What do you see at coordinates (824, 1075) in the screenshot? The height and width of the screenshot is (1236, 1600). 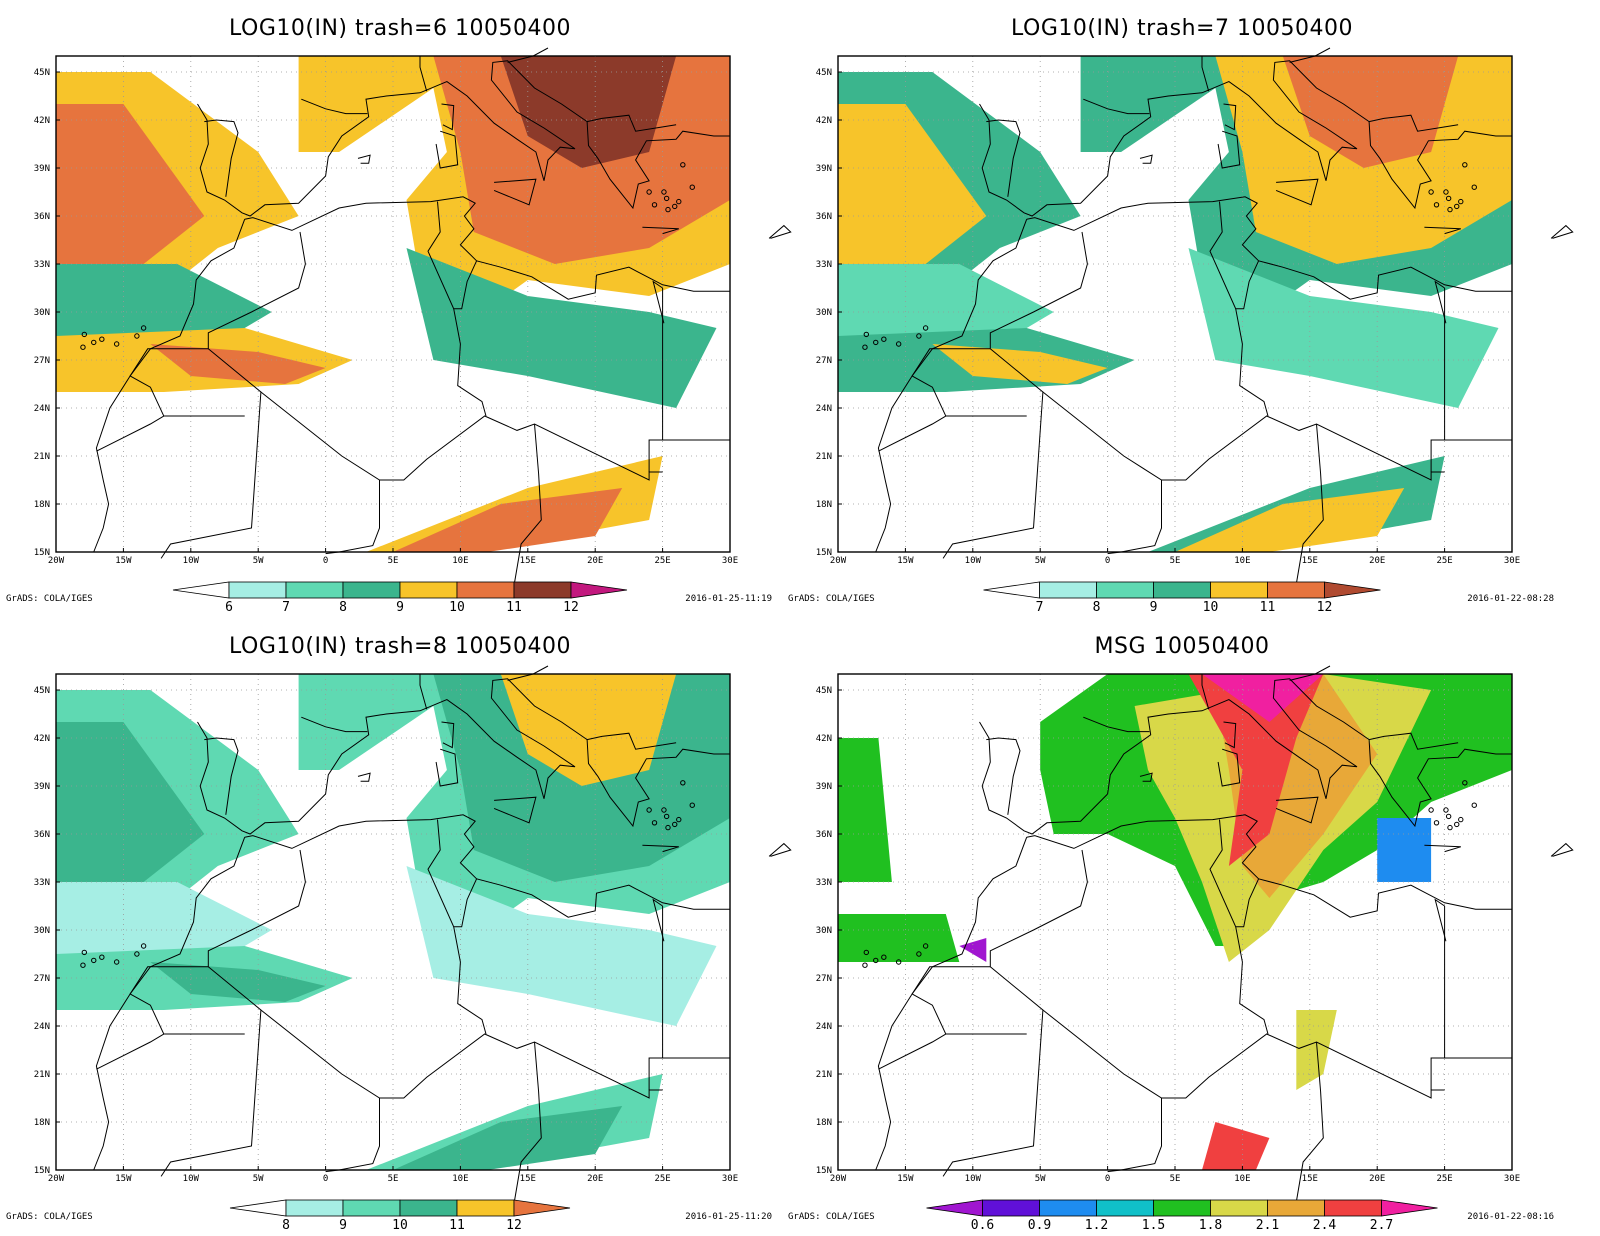 I see `y-tick-label: 21N` at bounding box center [824, 1075].